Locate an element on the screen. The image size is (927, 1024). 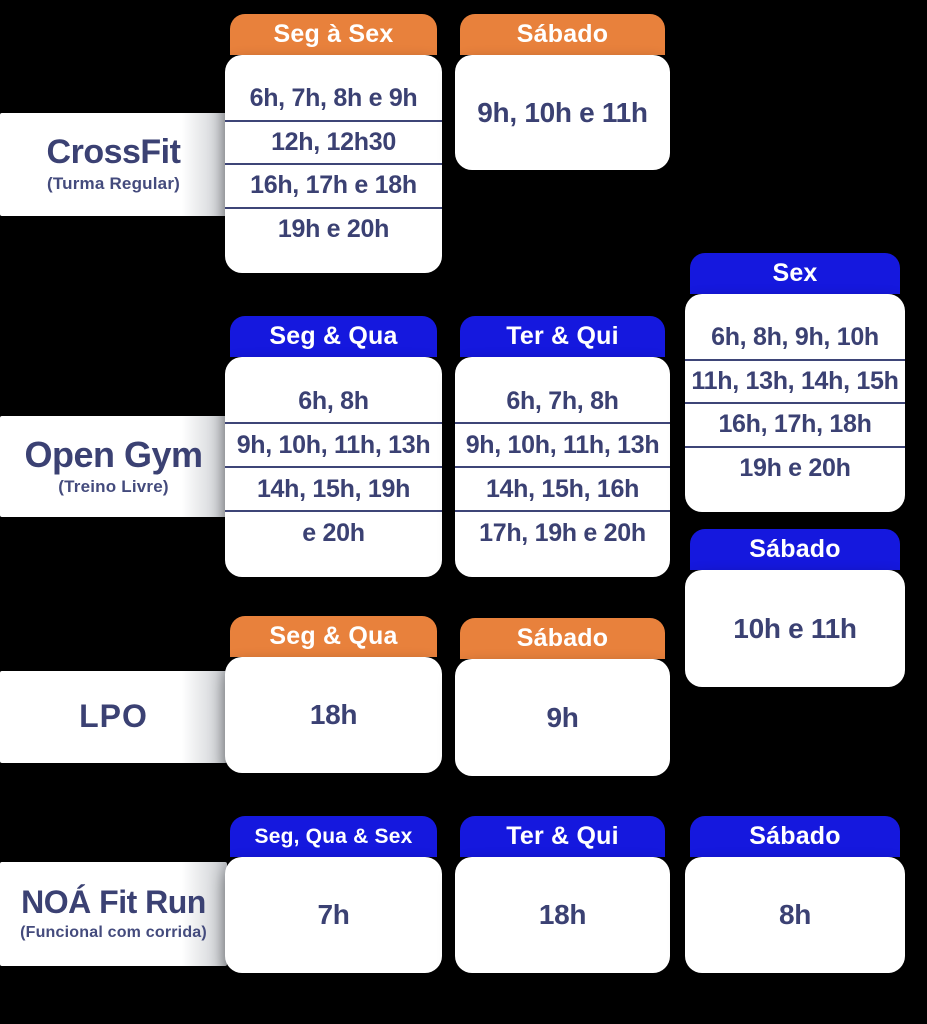
time-slot: 9h is located at coordinates (562, 717).